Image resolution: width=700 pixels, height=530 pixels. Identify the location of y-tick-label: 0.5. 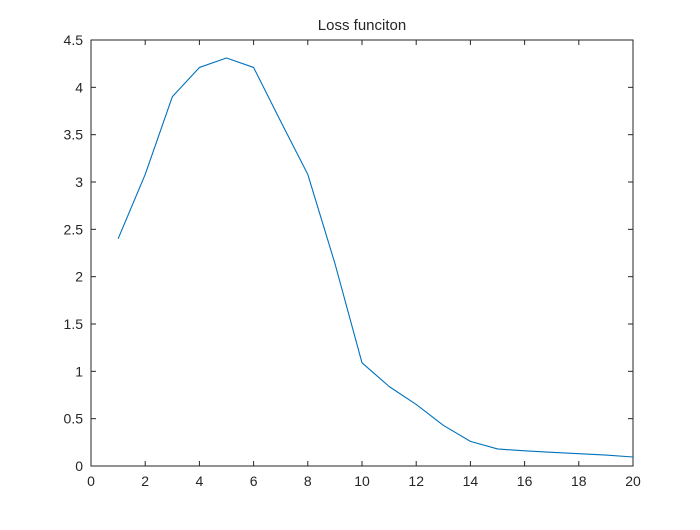
(74, 419).